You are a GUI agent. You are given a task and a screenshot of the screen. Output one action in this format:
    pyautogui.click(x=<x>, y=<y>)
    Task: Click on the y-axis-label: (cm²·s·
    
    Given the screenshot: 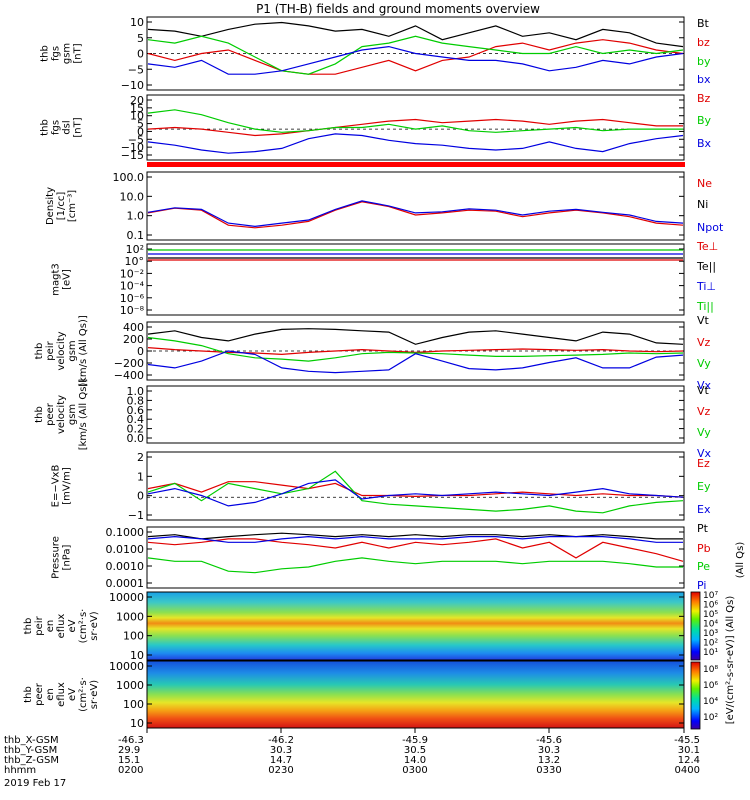 What is the action you would take?
    pyautogui.click(x=83, y=626)
    